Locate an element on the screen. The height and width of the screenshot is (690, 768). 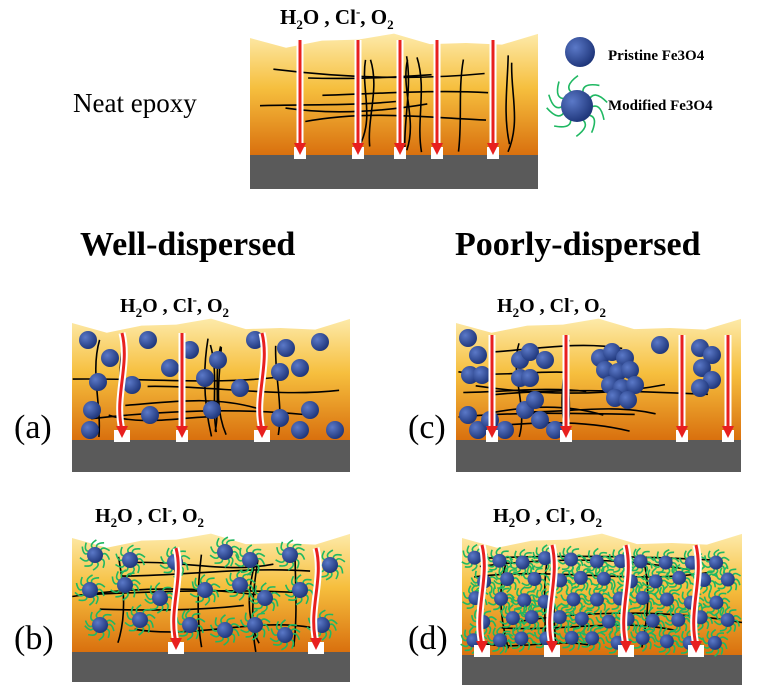
panel-label-b: (b) is located at coordinates (34, 638).